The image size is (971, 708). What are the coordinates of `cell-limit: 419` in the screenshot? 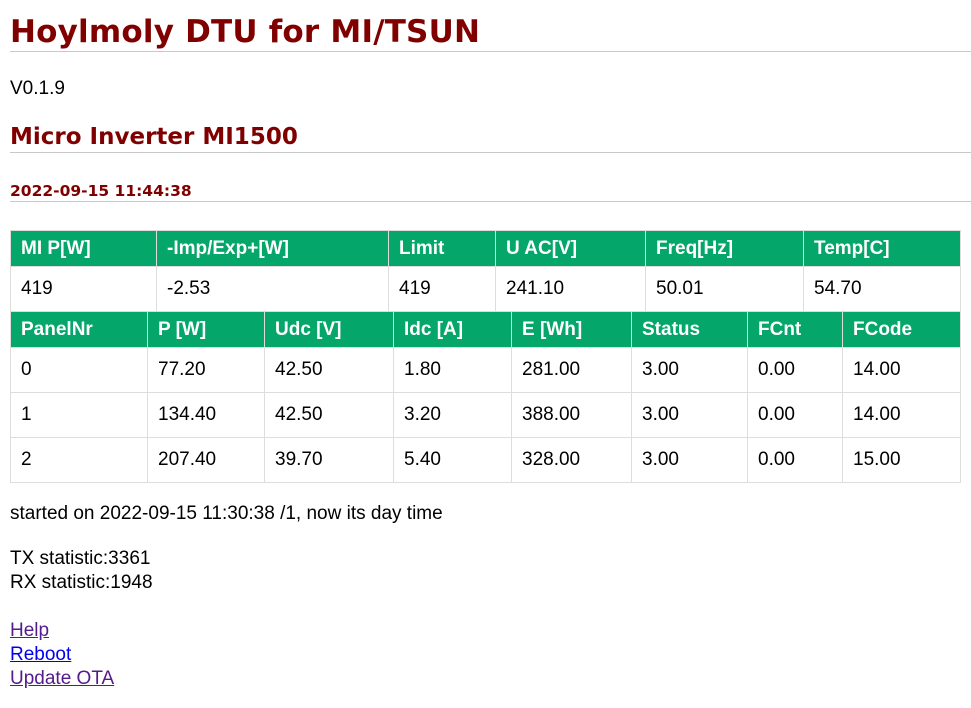 It's located at (442, 289).